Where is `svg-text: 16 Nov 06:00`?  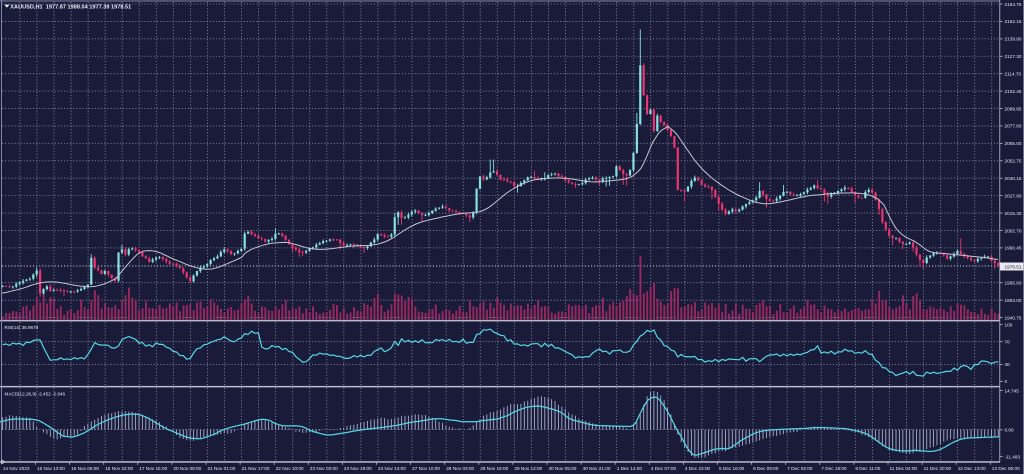
svg-text: 16 Nov 06:00 is located at coordinates (85, 468).